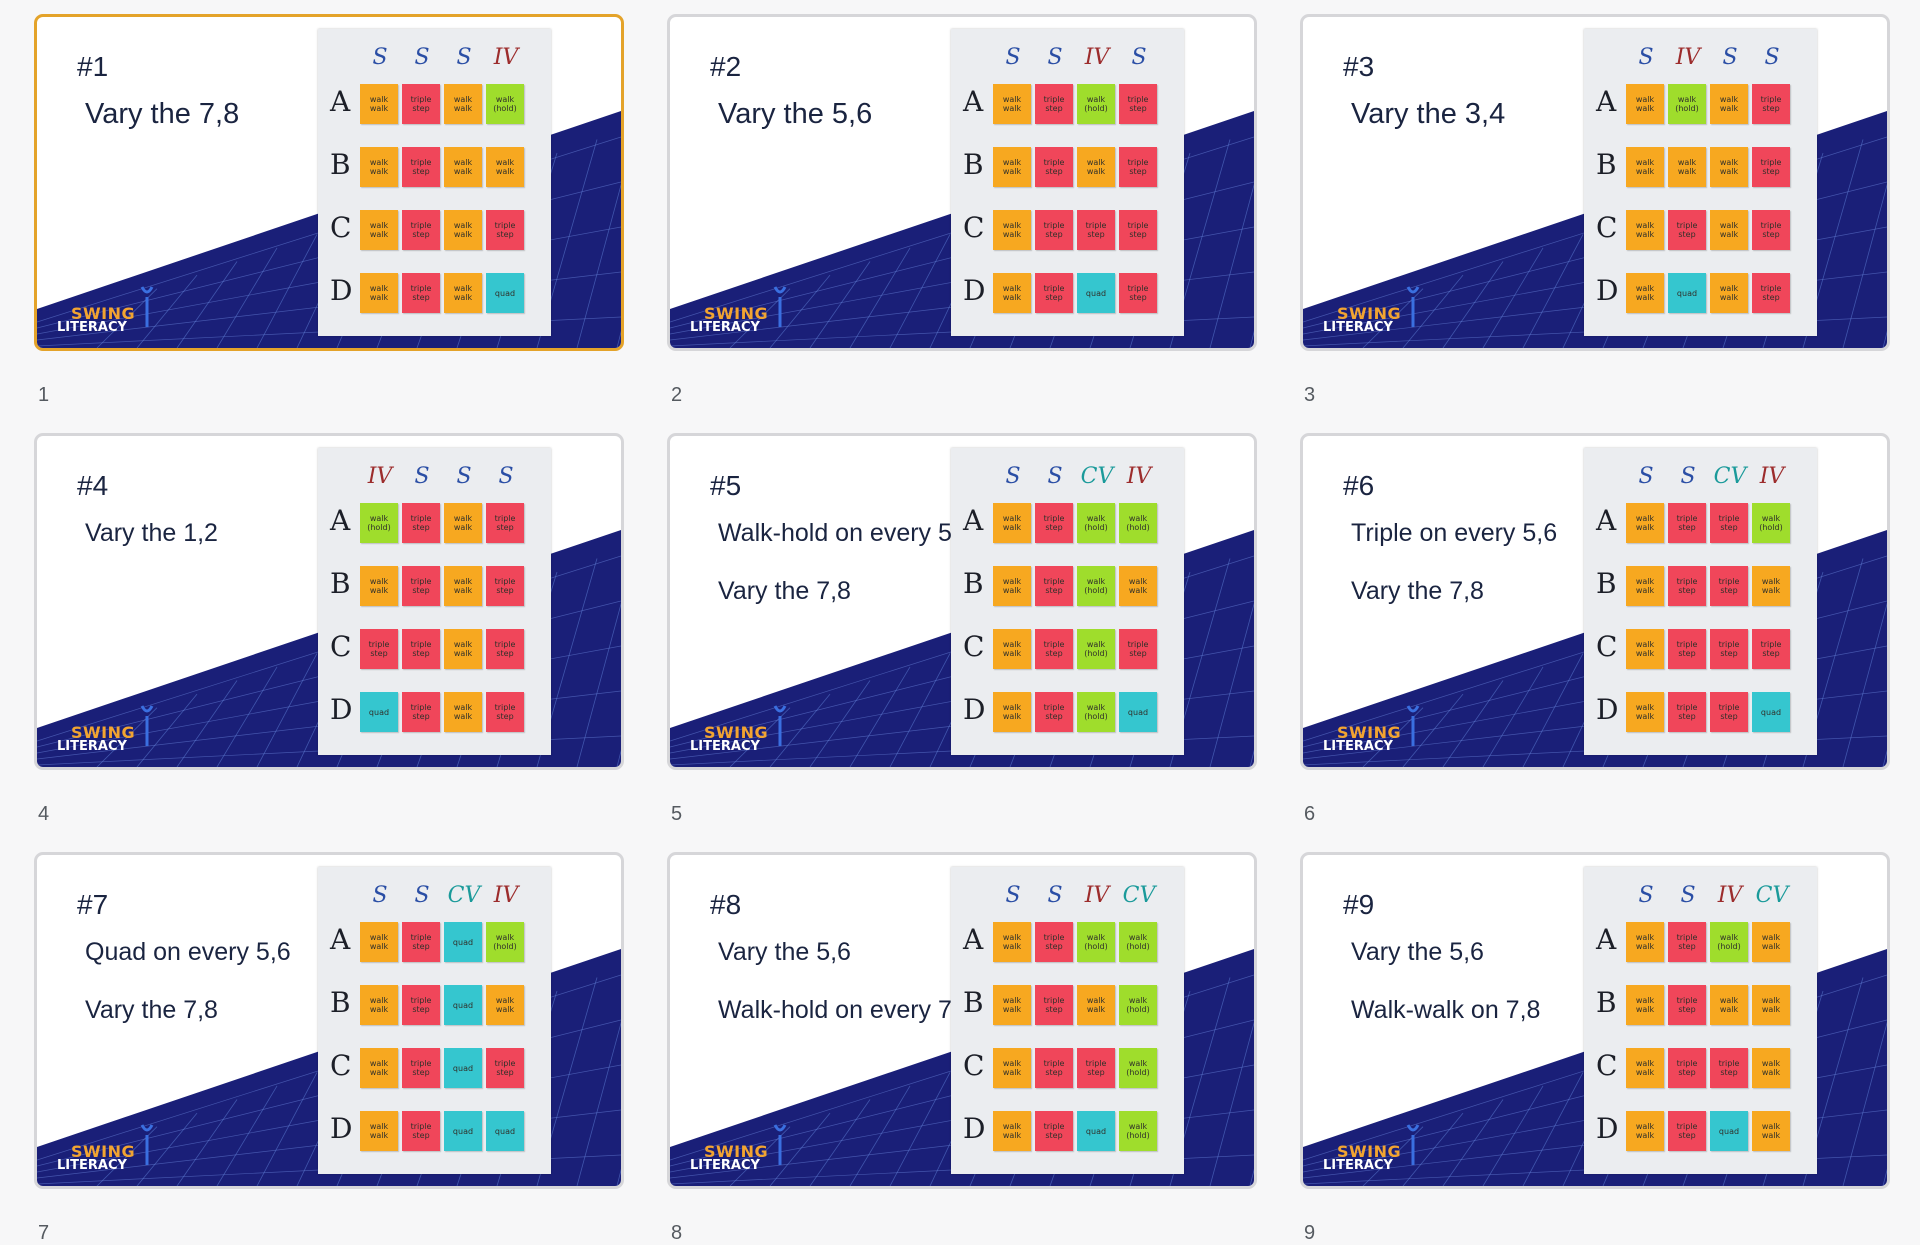 The height and width of the screenshot is (1245, 1920). I want to click on column-header: CV, so click(464, 895).